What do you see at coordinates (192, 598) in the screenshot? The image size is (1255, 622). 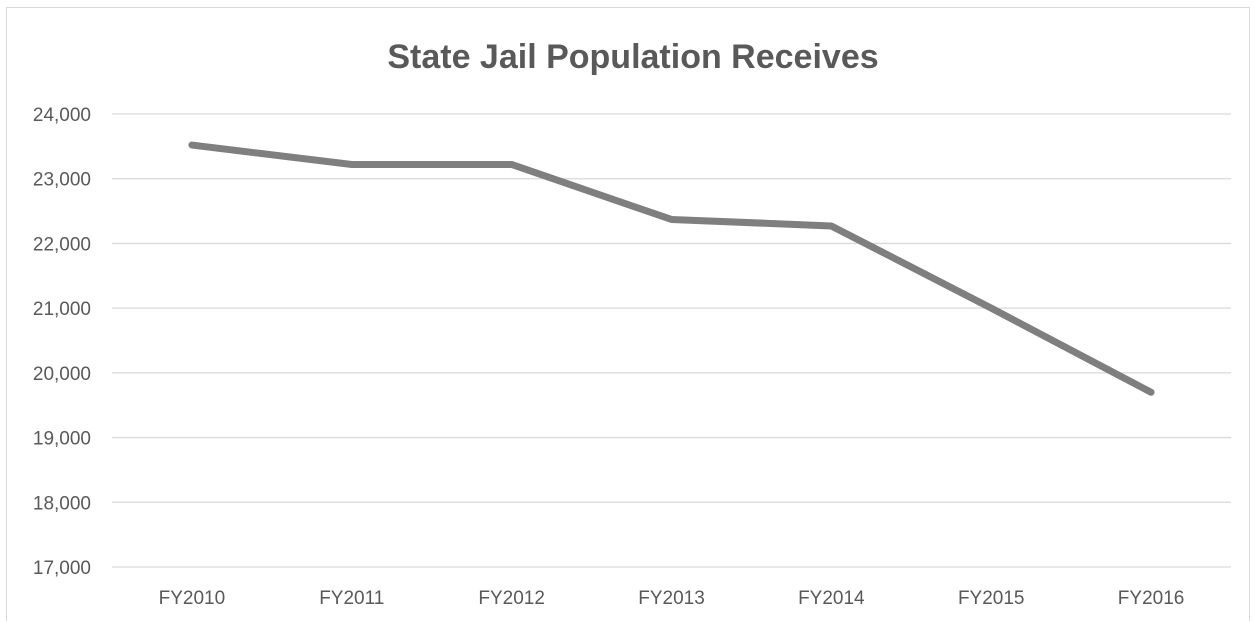 I see `x-tick-label: FY2010` at bounding box center [192, 598].